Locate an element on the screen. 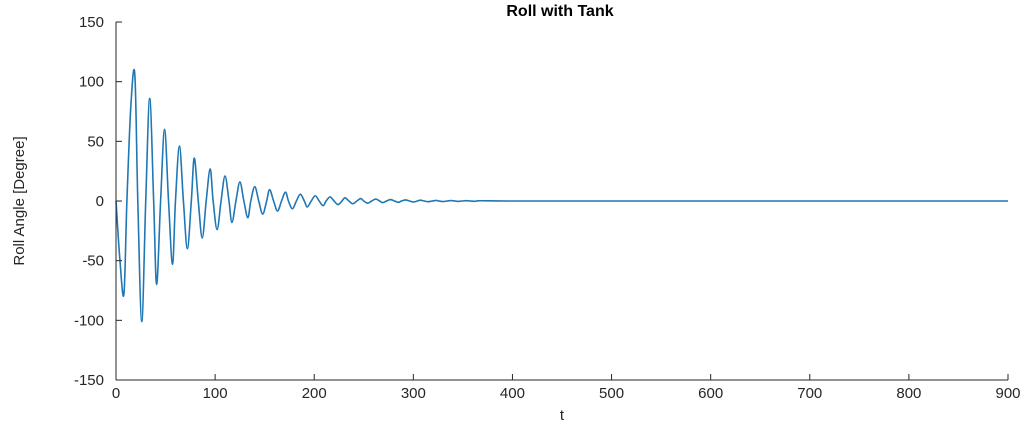 The width and height of the screenshot is (1030, 430). y-tick-label: -50 is located at coordinates (93, 261).